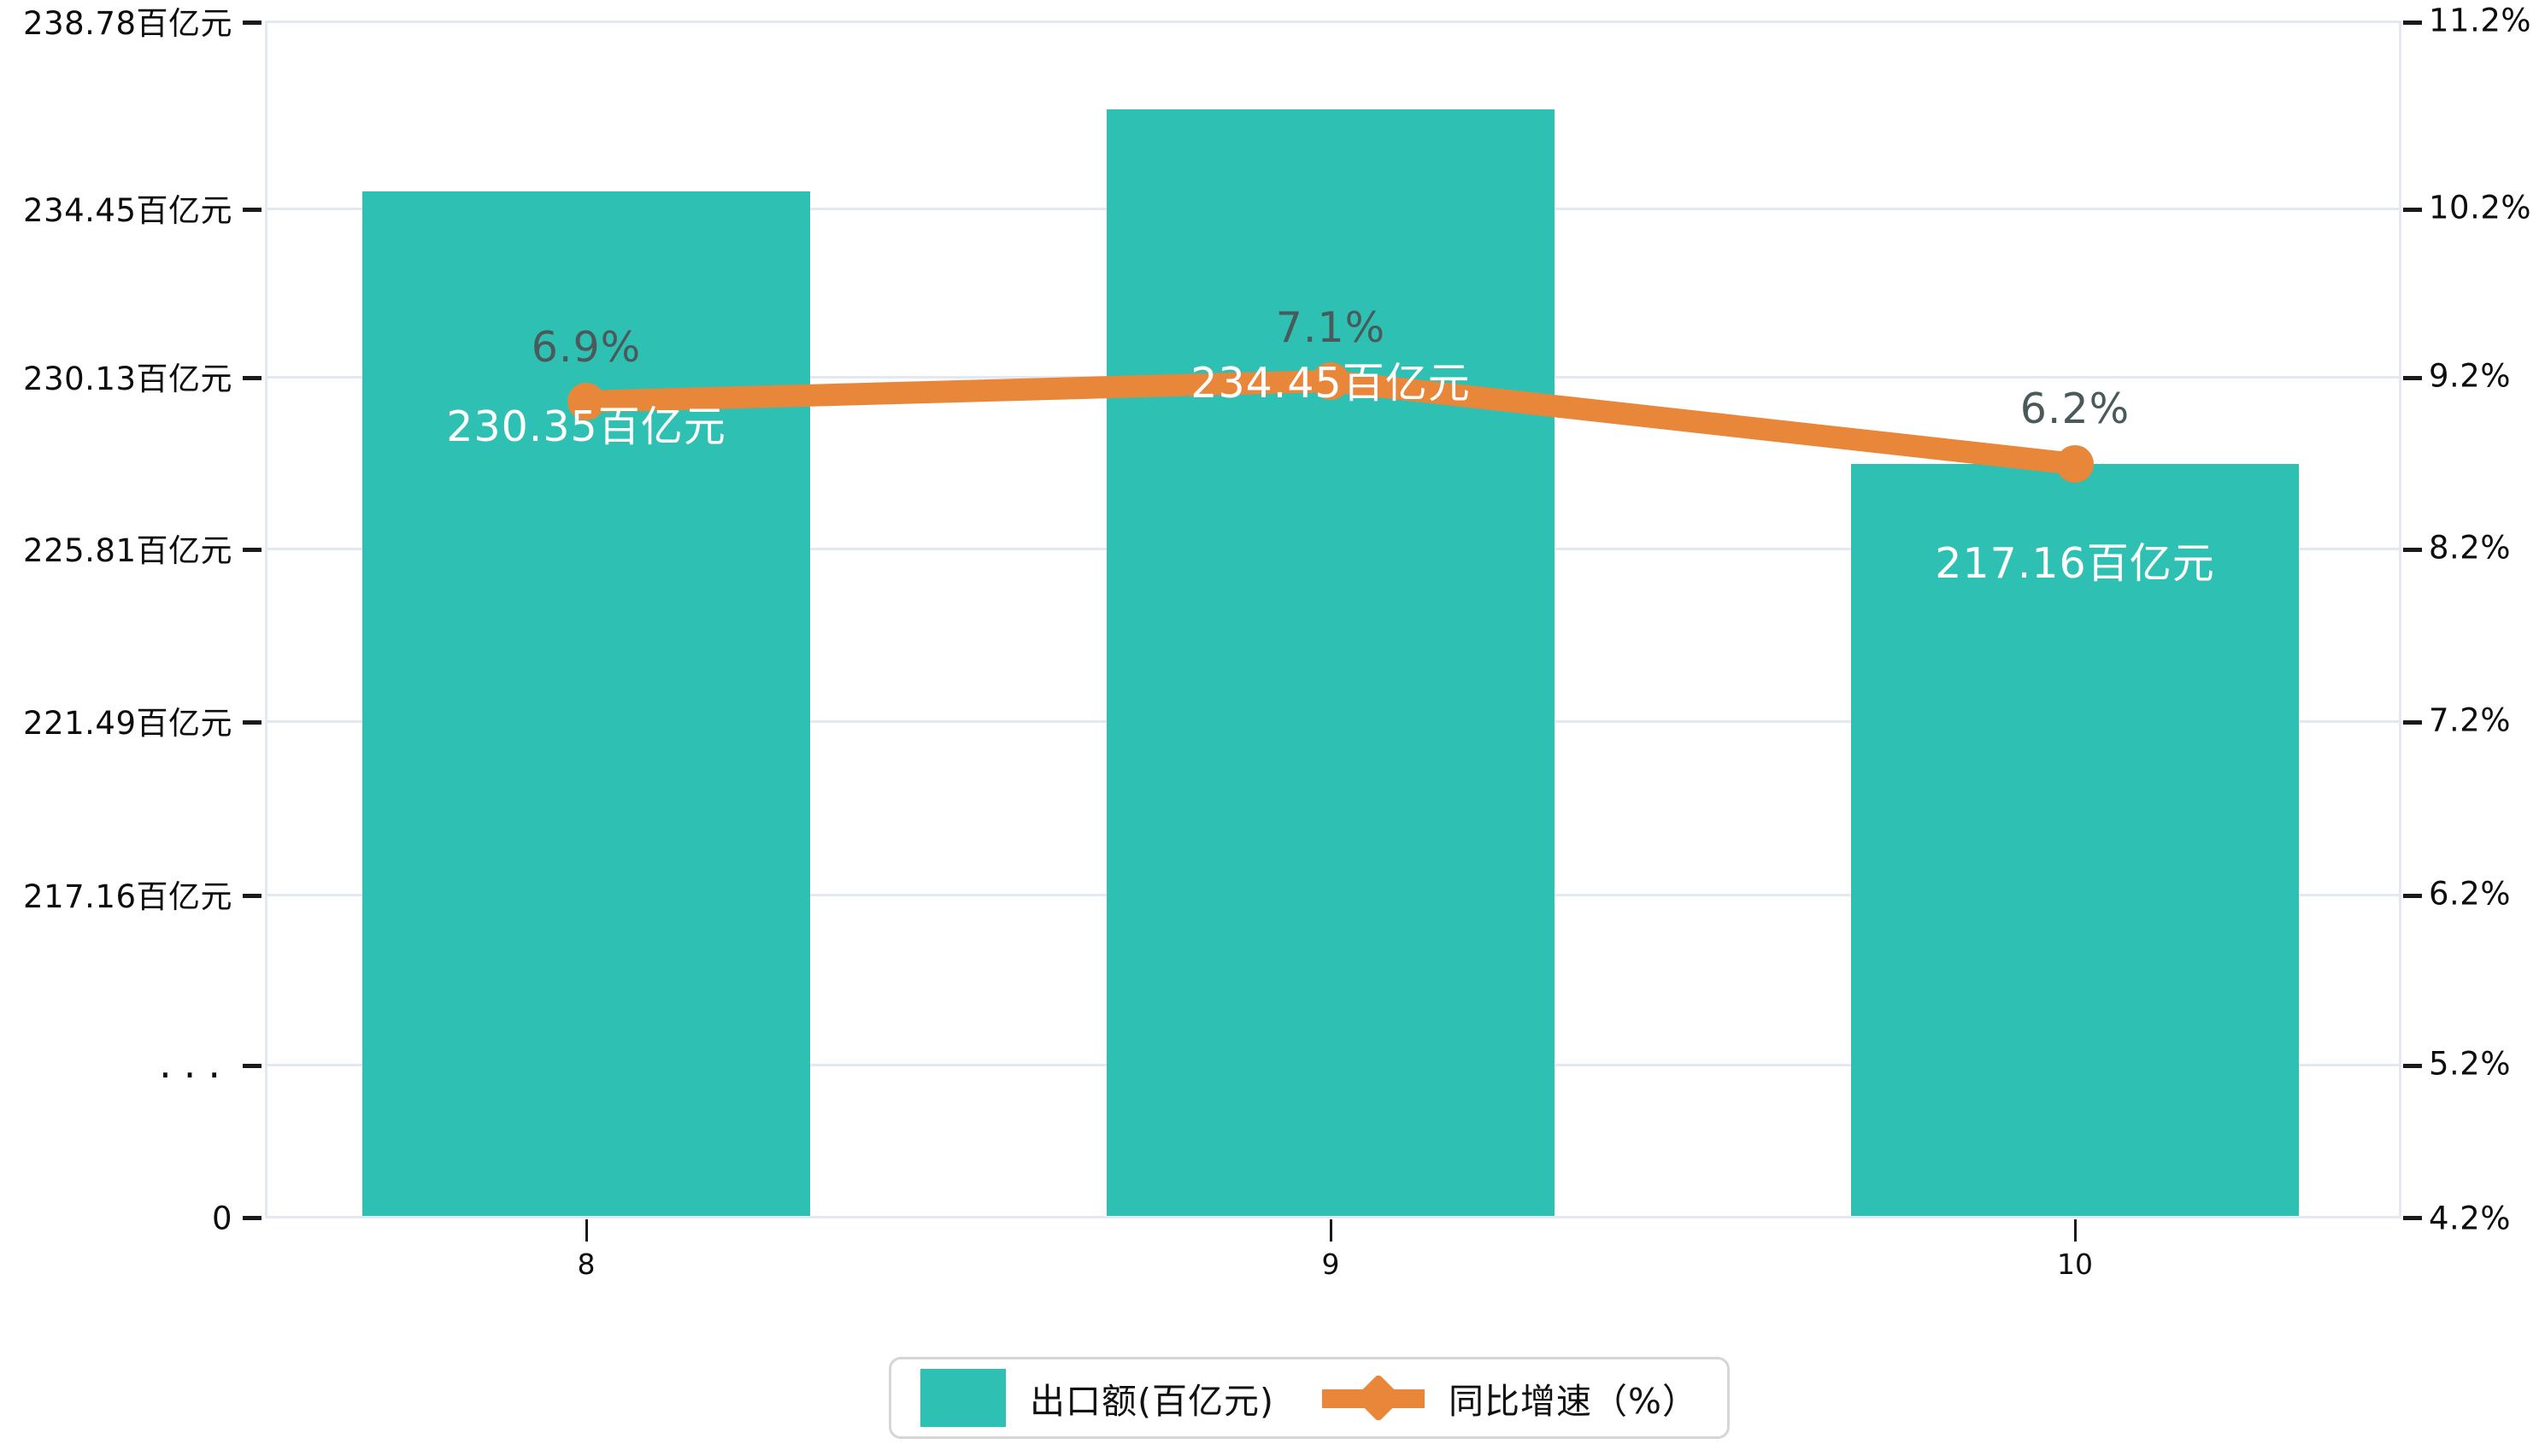 This screenshot has width=2539, height=1456. I want to click on left-axis-tick-label-3: 225.81百亿元, so click(127, 550).